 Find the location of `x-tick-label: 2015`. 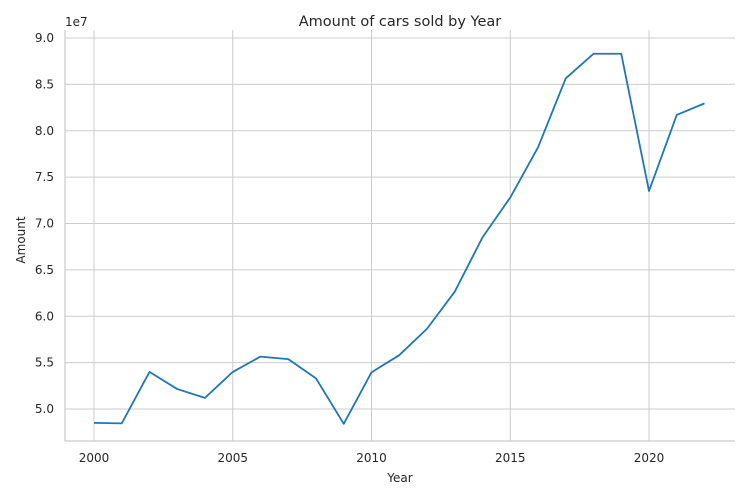

x-tick-label: 2015 is located at coordinates (510, 458).